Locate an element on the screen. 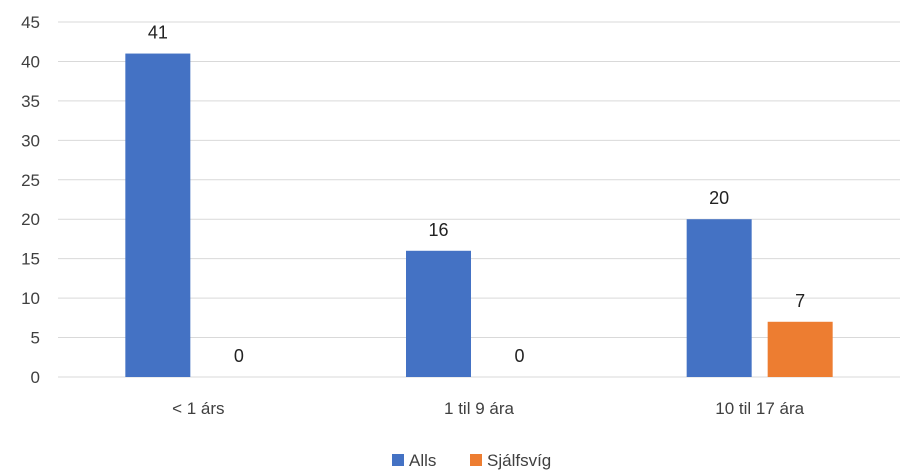 This screenshot has width=914, height=473. x-tick-label: 10 til 17 ára is located at coordinates (759, 408).